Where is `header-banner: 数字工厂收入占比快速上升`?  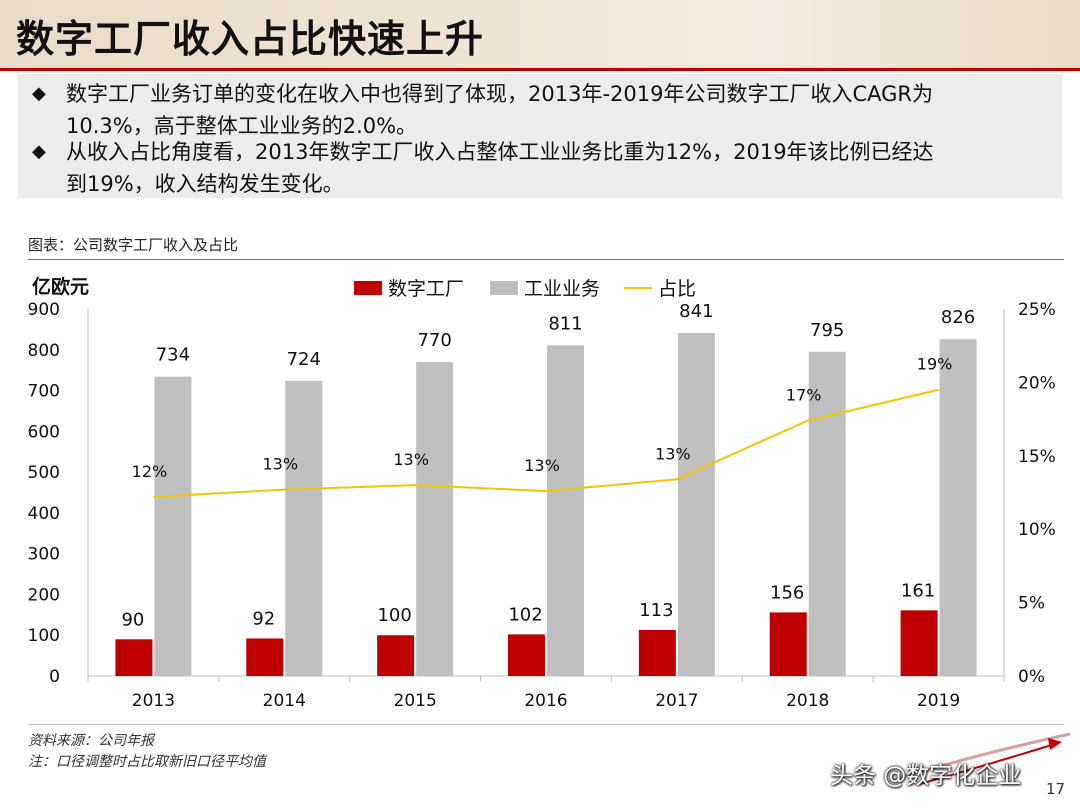
header-banner: 数字工厂收入占比快速上升 is located at coordinates (540, 34).